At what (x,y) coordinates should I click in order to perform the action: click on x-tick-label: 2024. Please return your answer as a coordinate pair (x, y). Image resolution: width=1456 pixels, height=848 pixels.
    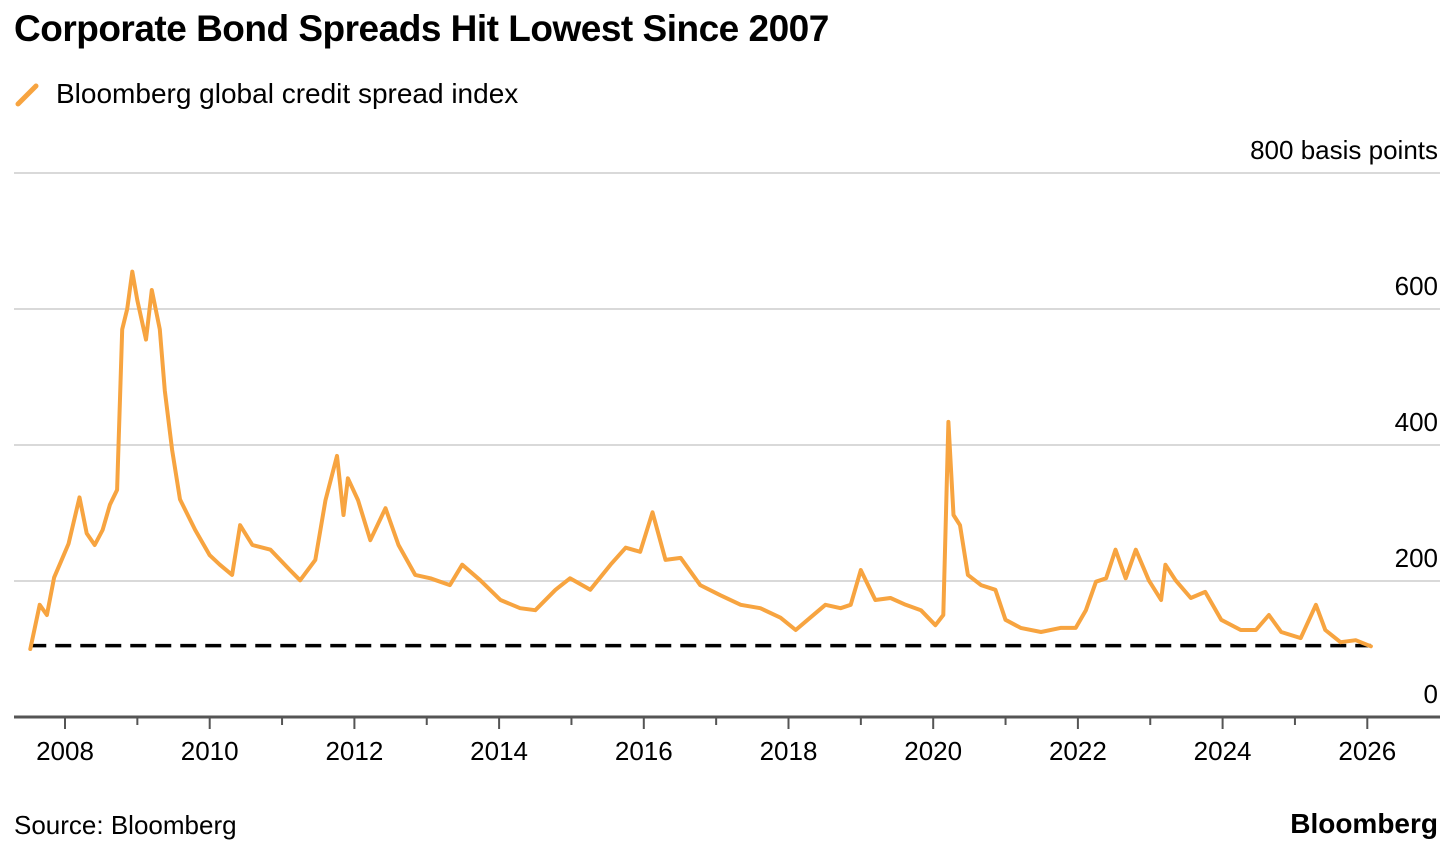
    Looking at the image, I should click on (1223, 751).